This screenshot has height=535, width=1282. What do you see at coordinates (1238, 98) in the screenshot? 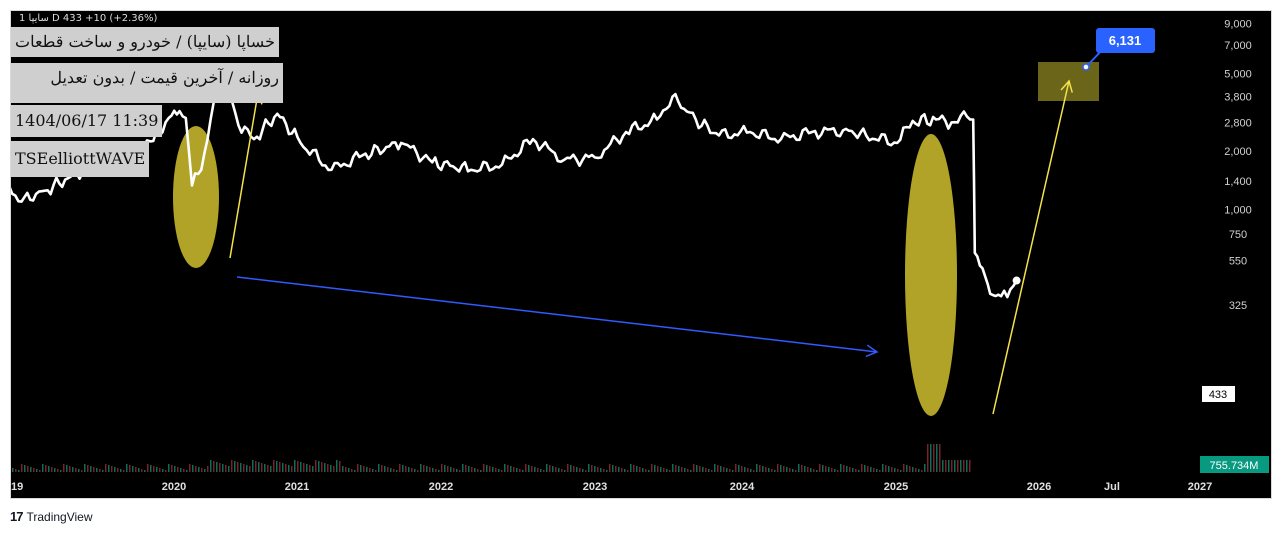
I see `y-tick-label: 3,800` at bounding box center [1238, 98].